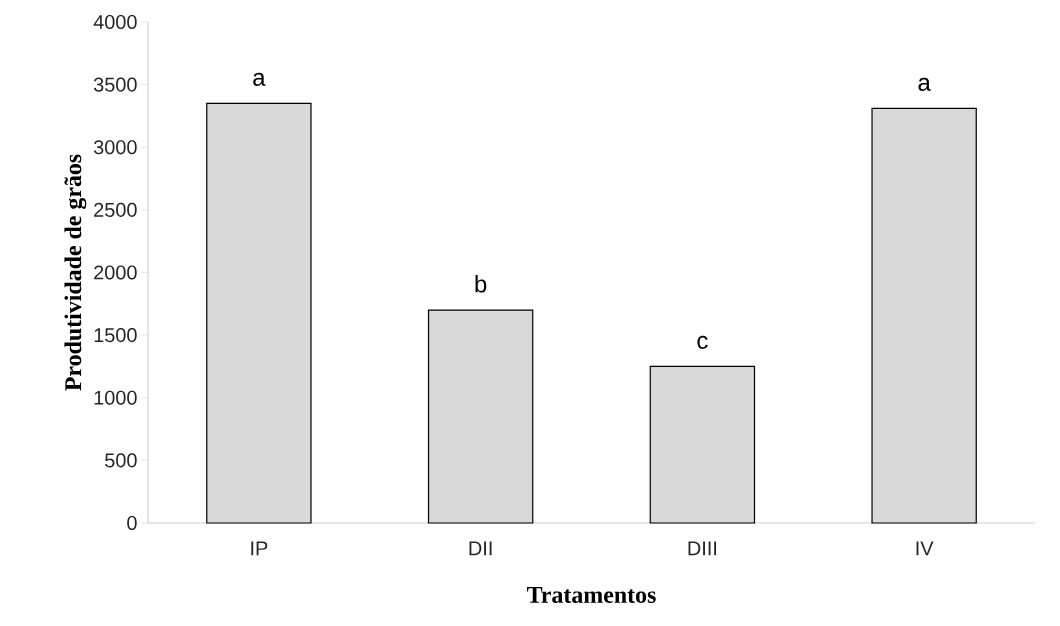  I want to click on annotation: b, so click(481, 283).